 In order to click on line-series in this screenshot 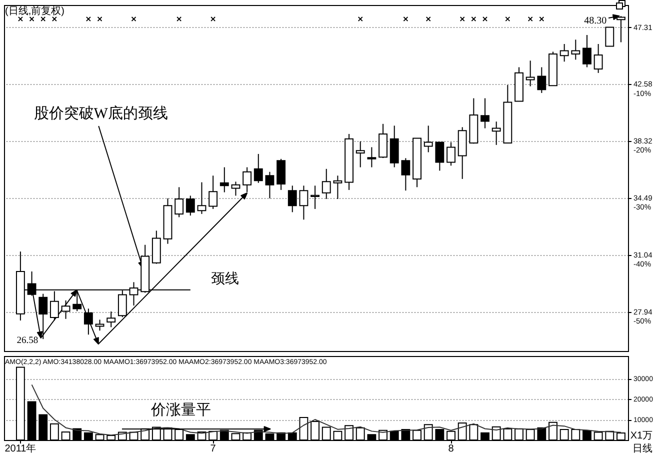, I will do `click(326, 410)`.